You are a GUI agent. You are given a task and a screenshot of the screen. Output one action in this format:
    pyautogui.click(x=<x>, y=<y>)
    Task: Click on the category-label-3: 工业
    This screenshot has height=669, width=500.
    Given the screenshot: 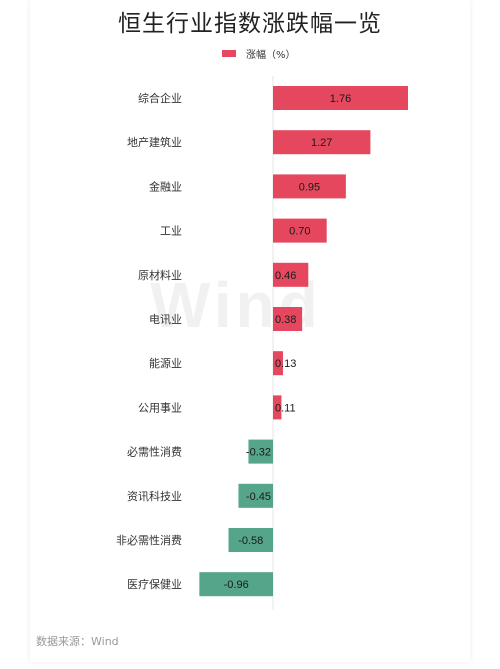 What is the action you would take?
    pyautogui.click(x=171, y=231)
    